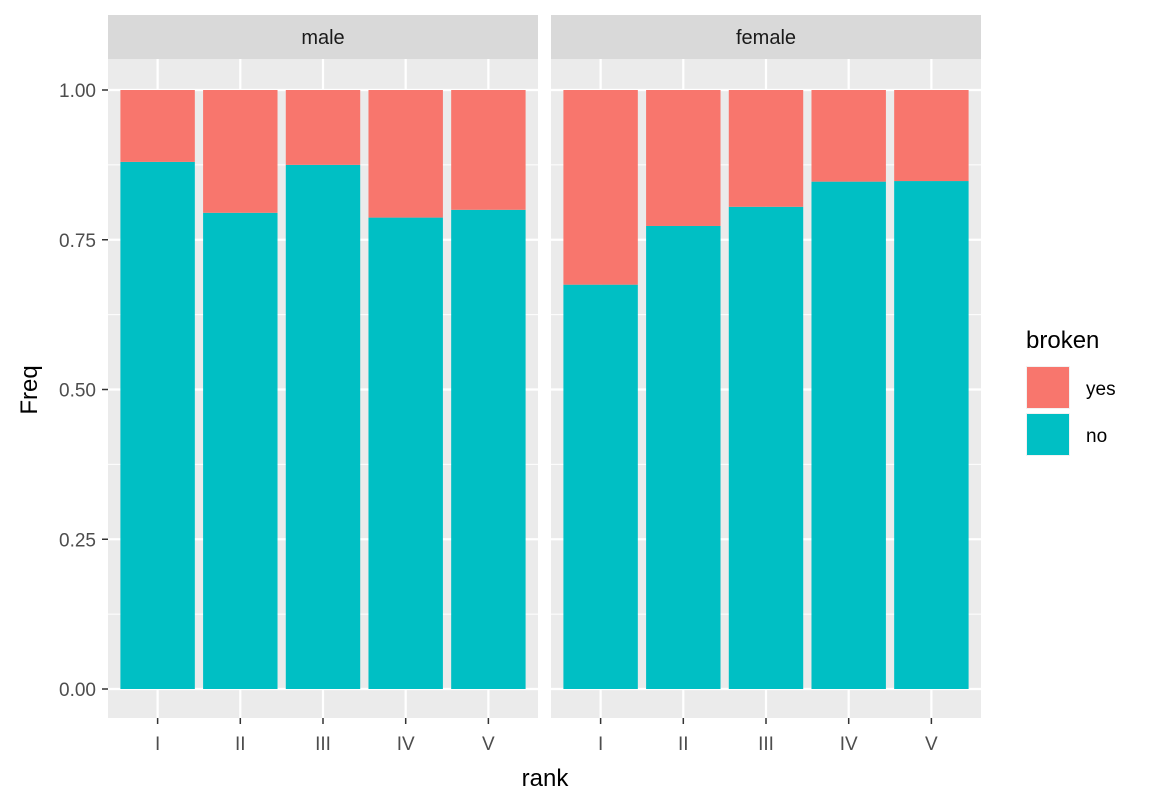 The image size is (1152, 806). What do you see at coordinates (323, 426) in the screenshot?
I see `bar-no-male-III` at bounding box center [323, 426].